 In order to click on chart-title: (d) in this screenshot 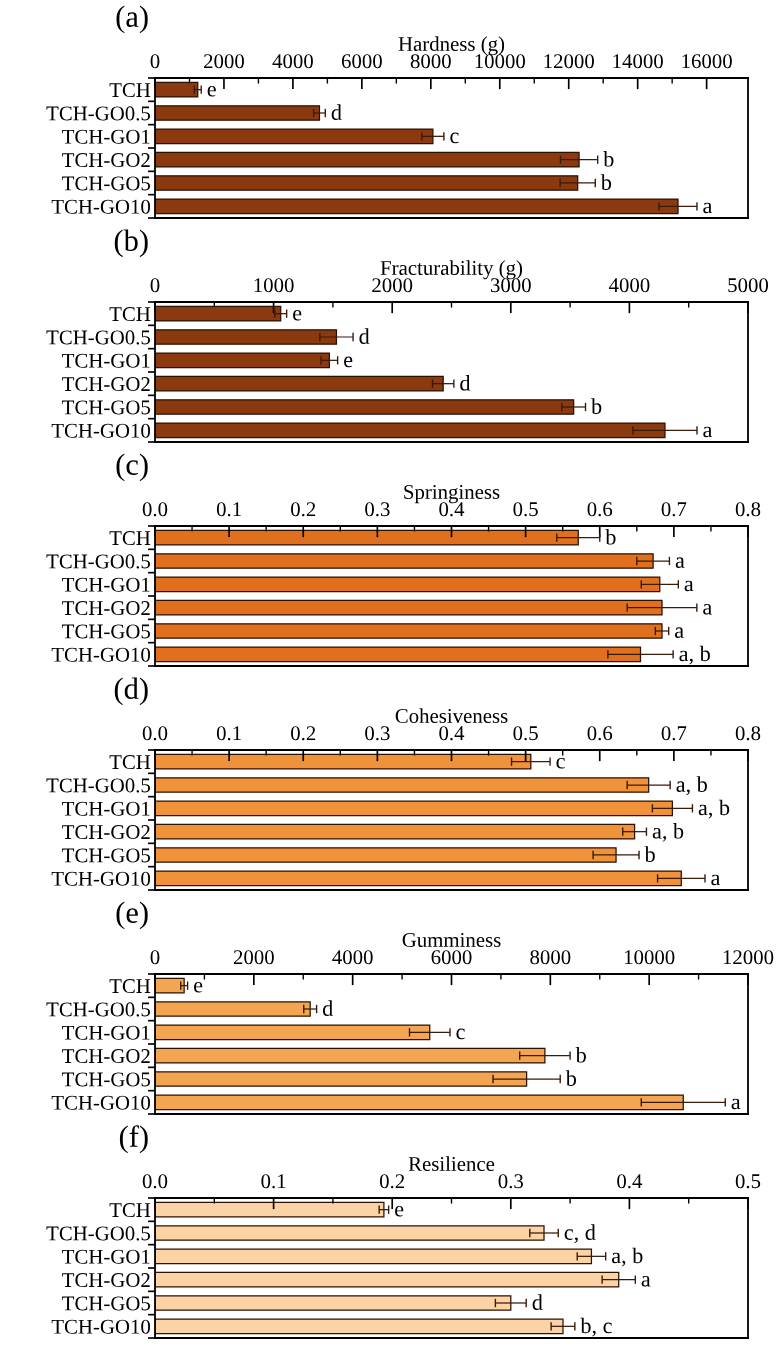, I will do `click(131, 691)`.